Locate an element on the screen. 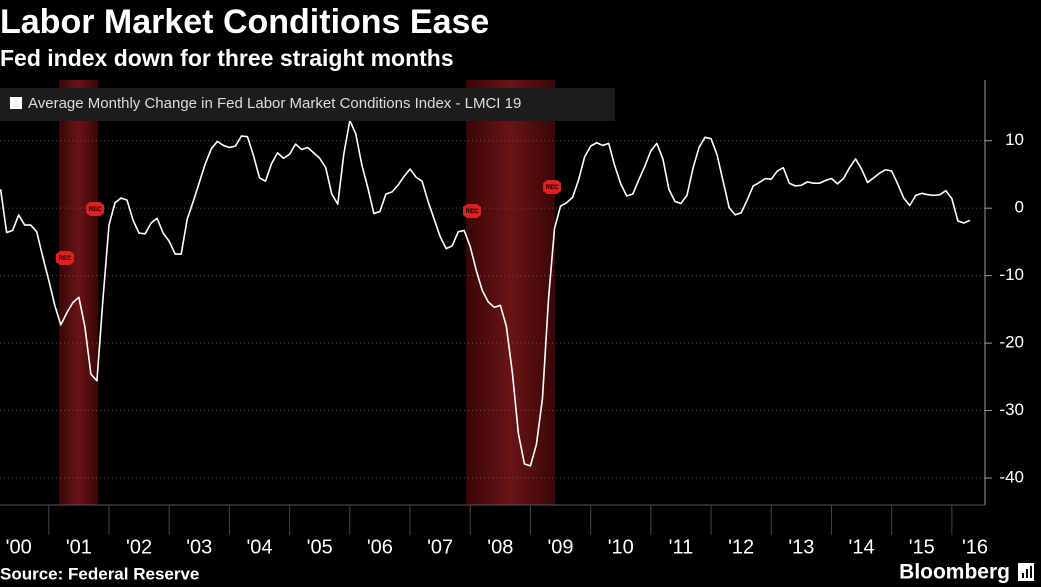  x-tick-label: '03 is located at coordinates (199, 547).